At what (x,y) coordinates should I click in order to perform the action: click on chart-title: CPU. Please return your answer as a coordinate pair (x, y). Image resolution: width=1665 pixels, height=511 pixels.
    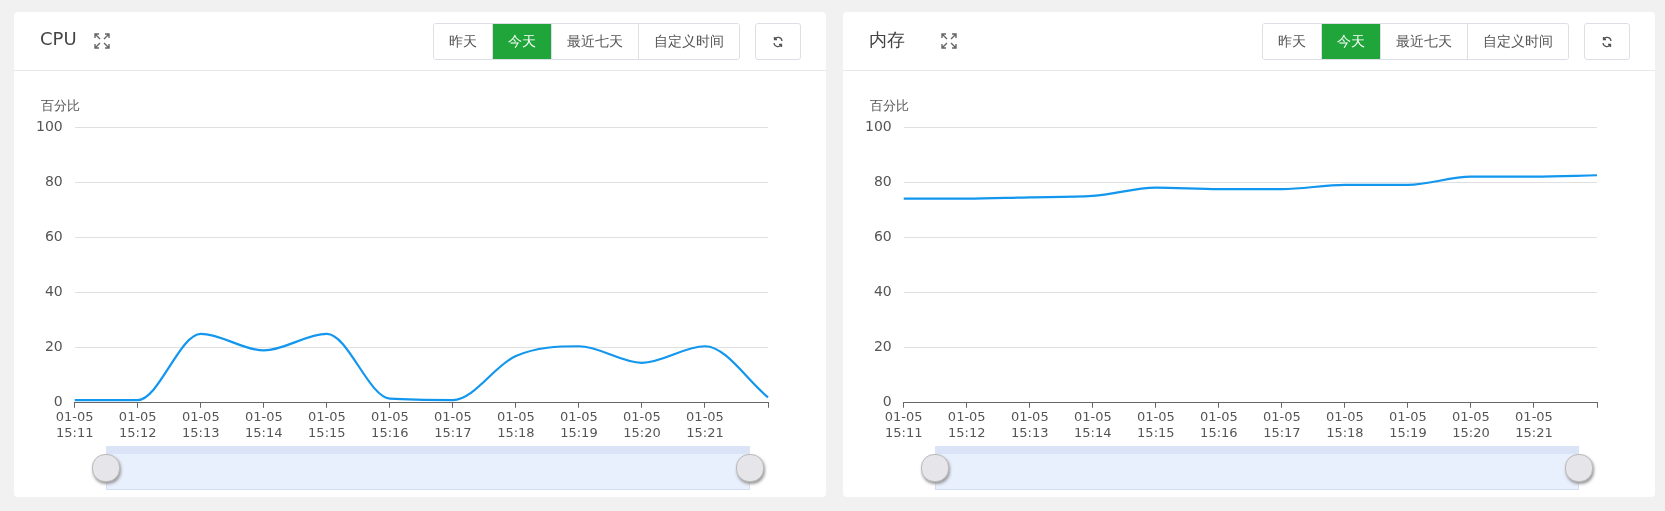
    Looking at the image, I should click on (58, 38).